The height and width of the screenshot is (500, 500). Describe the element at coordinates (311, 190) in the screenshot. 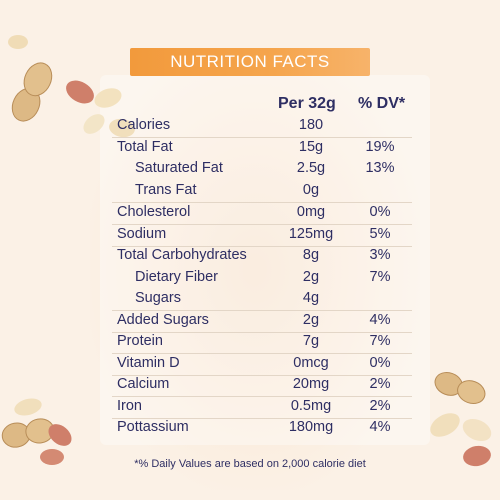

I see `nutrient-amount: 0g` at that location.